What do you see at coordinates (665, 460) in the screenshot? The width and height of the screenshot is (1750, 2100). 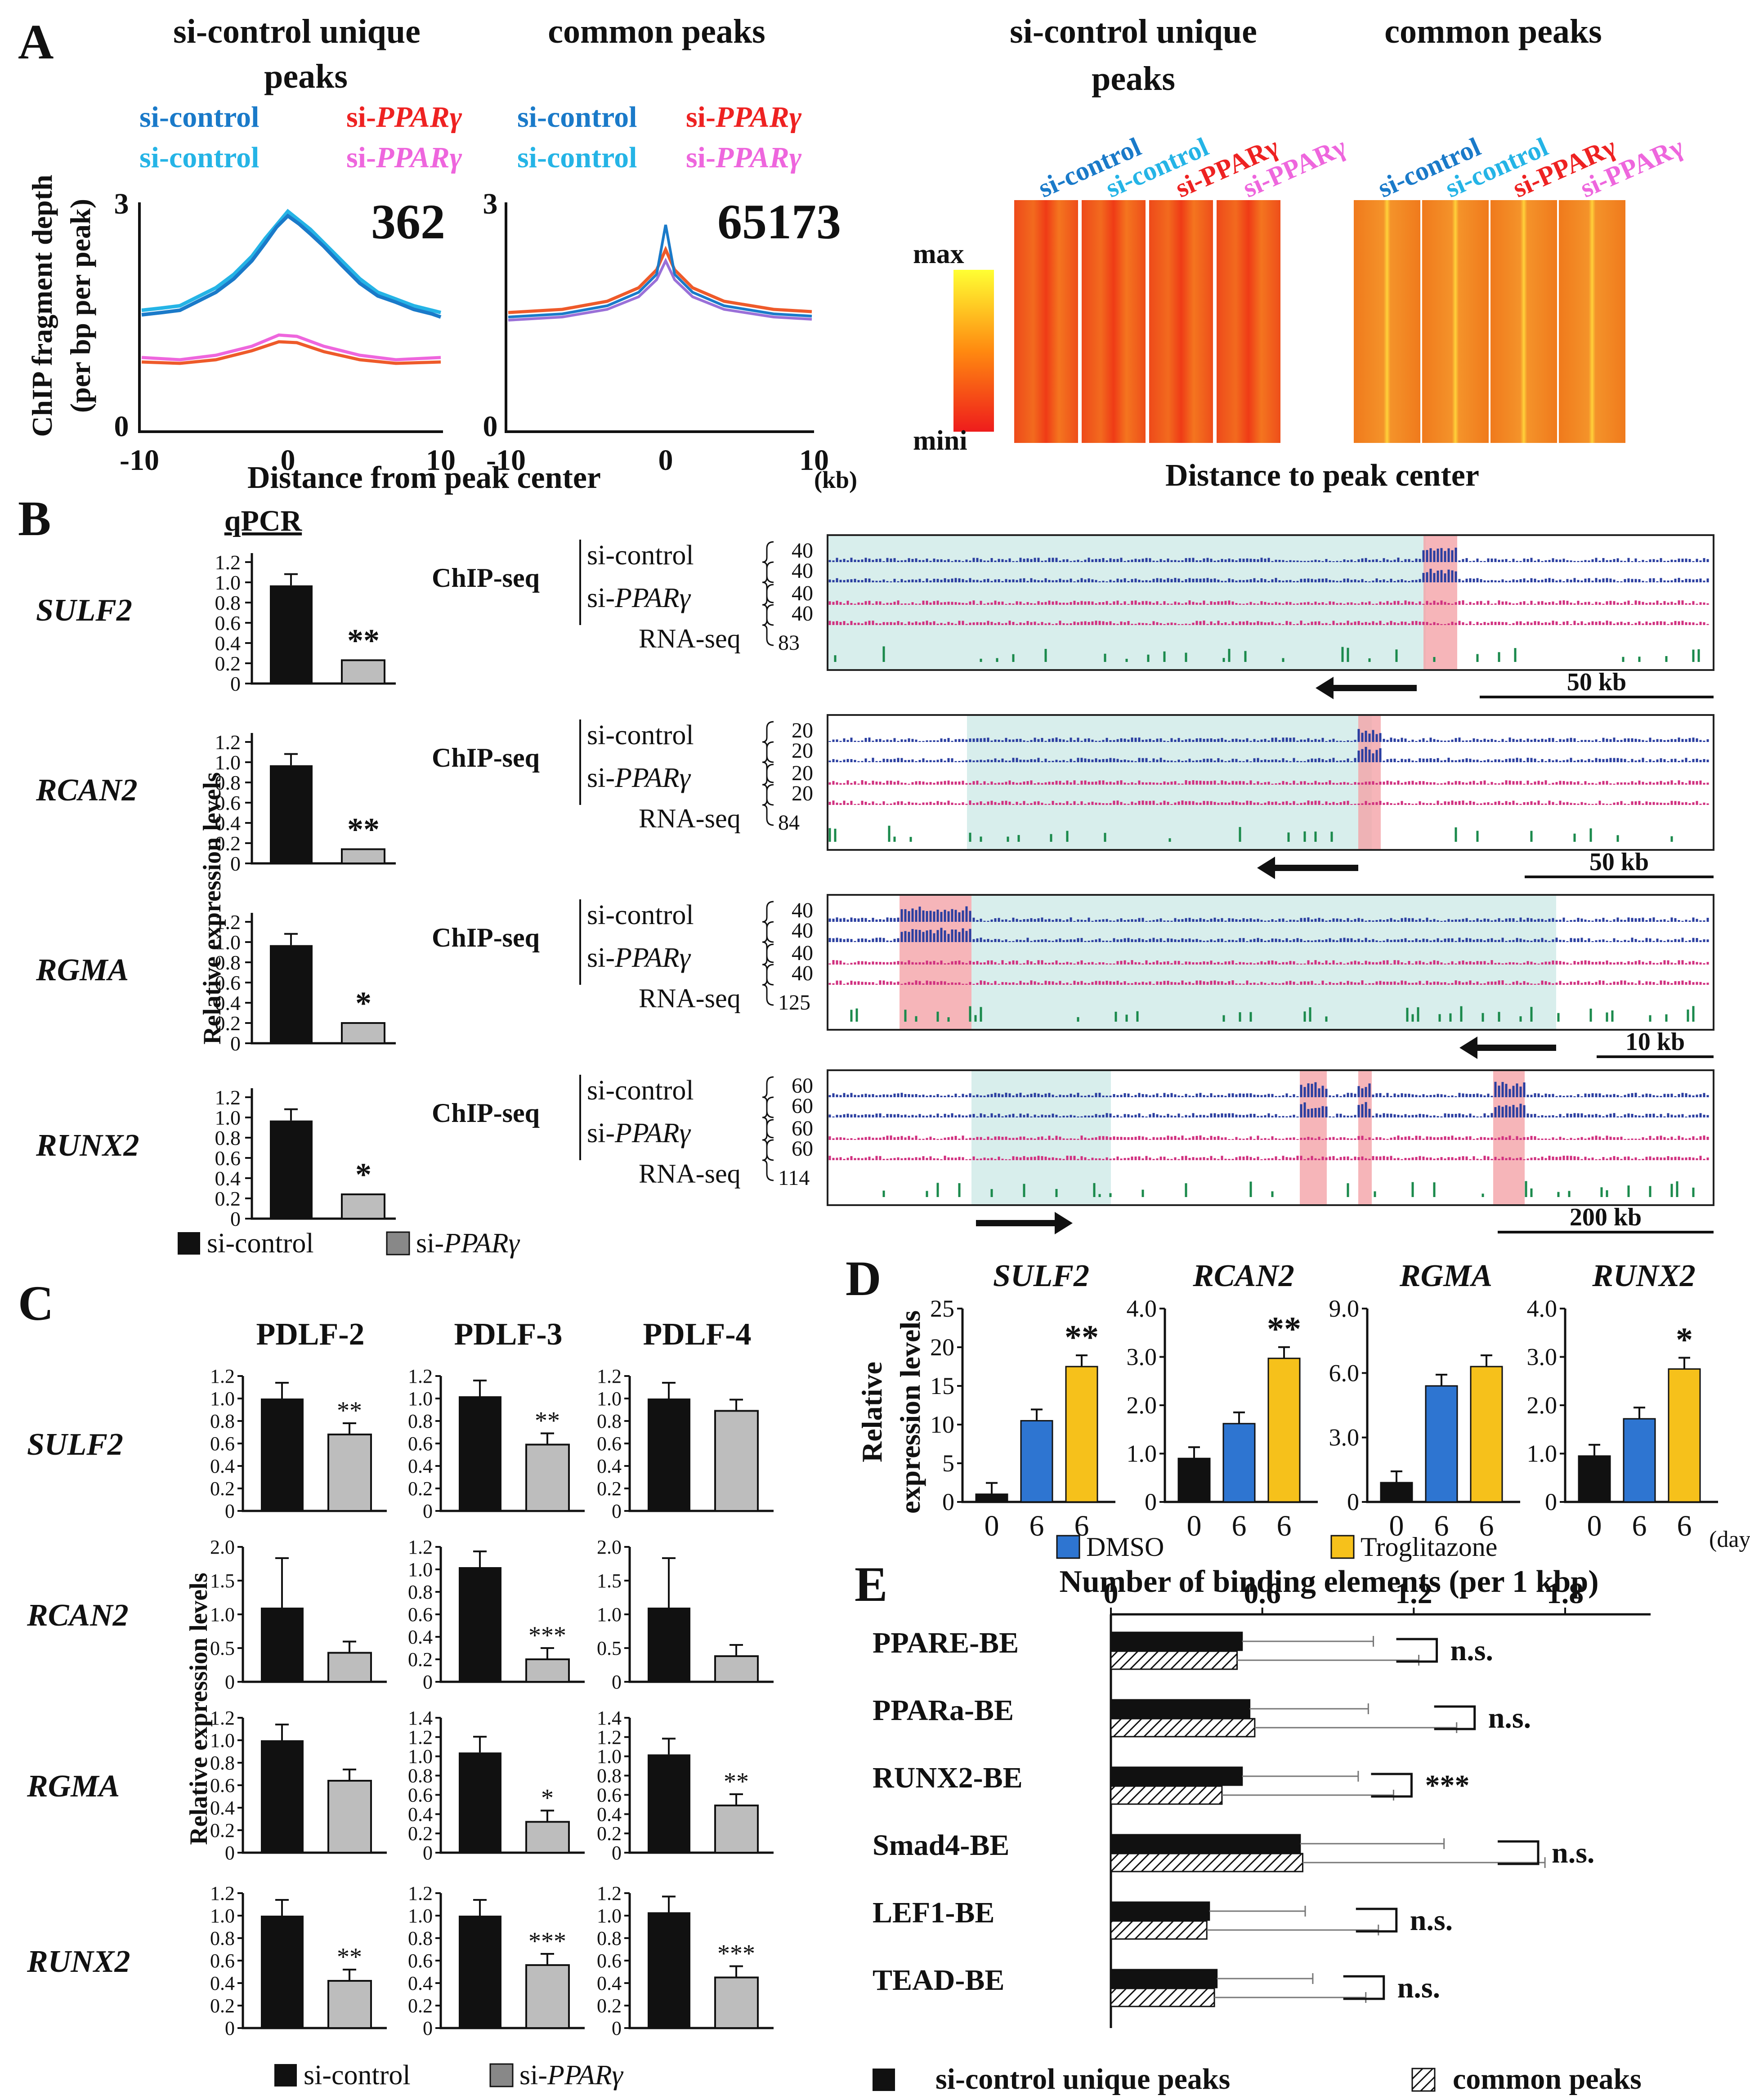 I see `xtick-0-common: 0` at bounding box center [665, 460].